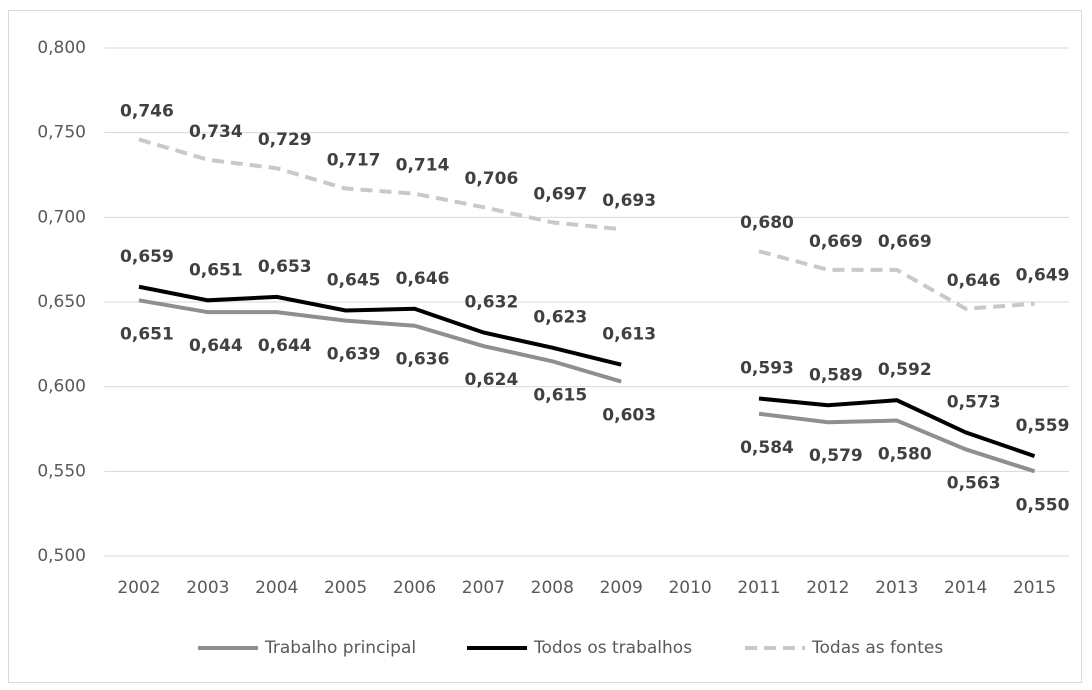  I want to click on x-tick-label: 2008, so click(552, 588).